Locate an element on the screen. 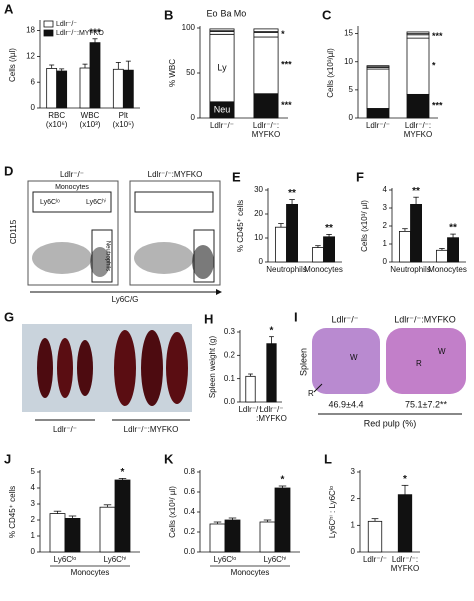  axis-label: CD115 is located at coordinates (13, 231).